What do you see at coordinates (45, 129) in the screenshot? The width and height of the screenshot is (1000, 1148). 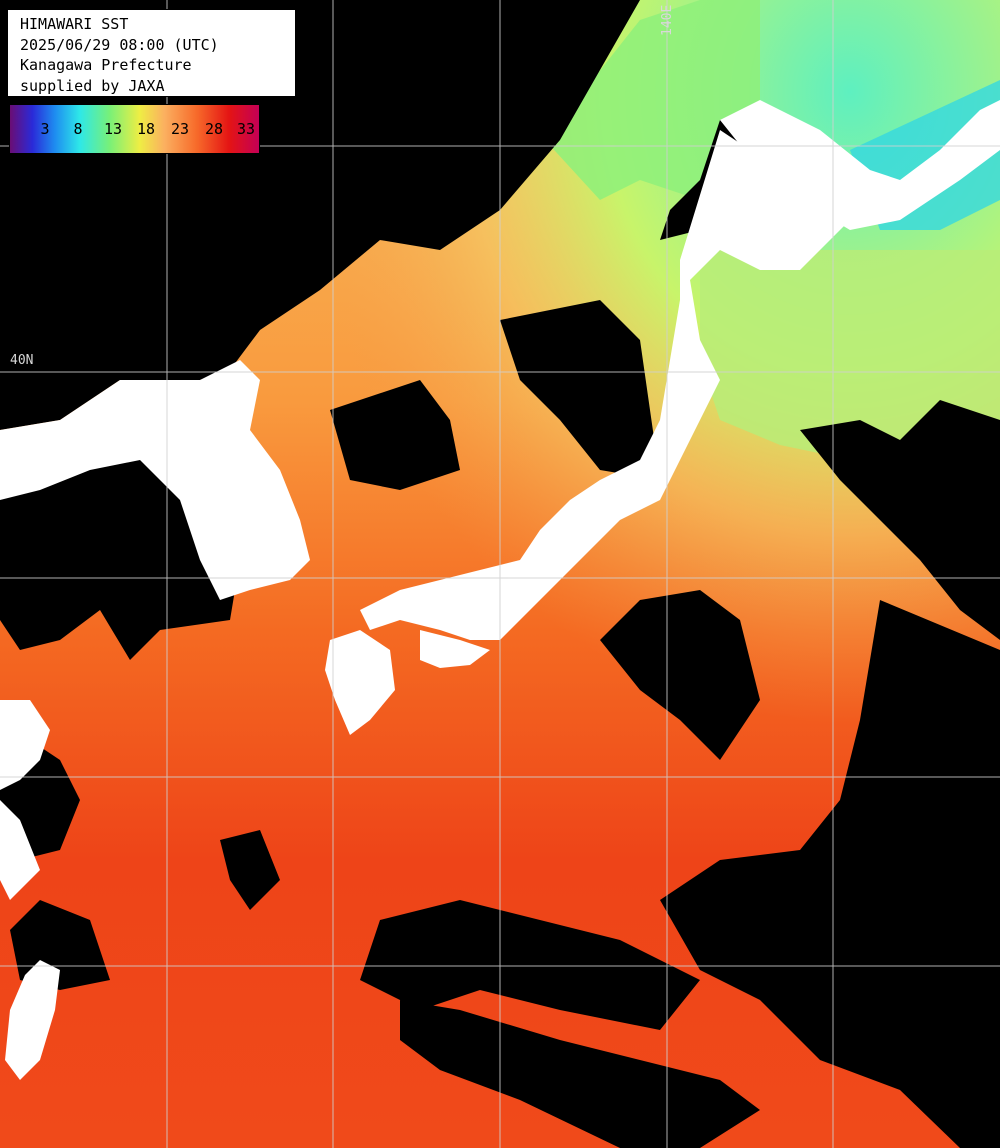 I see `legend-tick: 3` at bounding box center [45, 129].